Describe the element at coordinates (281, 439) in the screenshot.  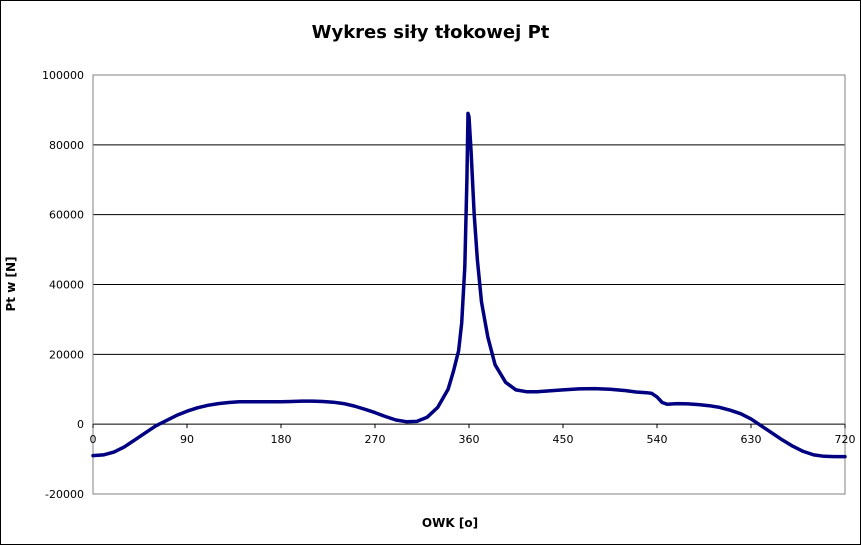
I see `x-tick-label: 180` at that location.